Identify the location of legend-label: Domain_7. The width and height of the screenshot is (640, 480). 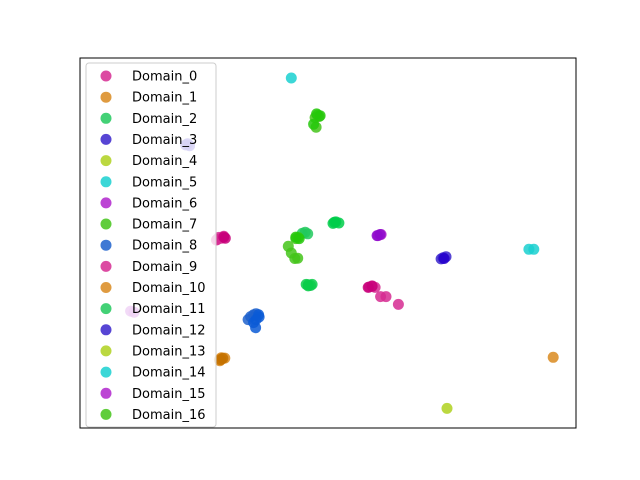
(164, 225).